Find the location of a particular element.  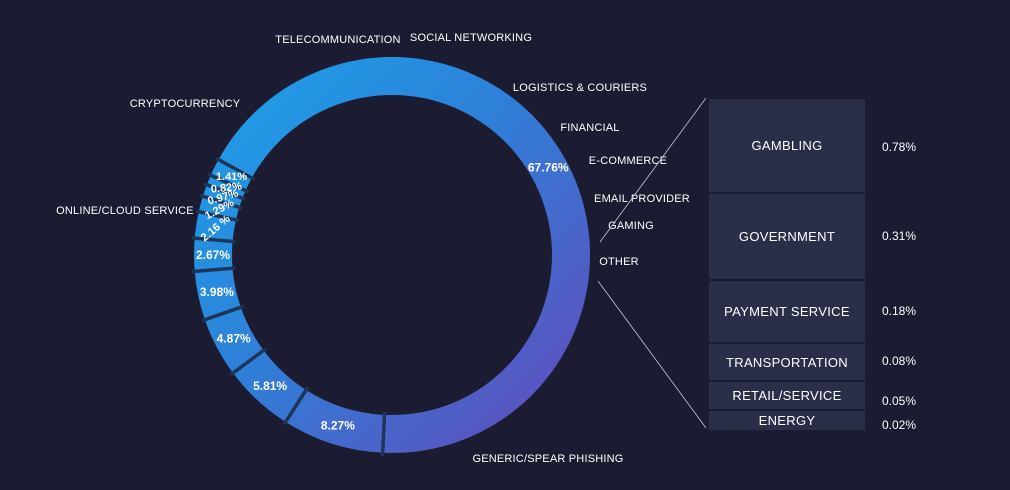

slice-social-networking is located at coordinates (217, 294).